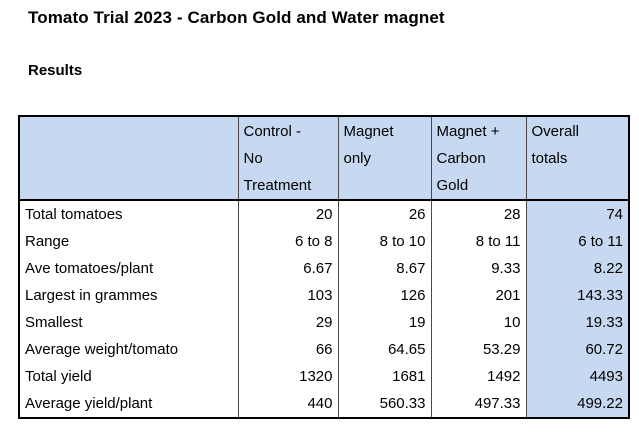 The width and height of the screenshot is (639, 440). Describe the element at coordinates (128, 404) in the screenshot. I see `row-label: Average yield/plant` at that location.